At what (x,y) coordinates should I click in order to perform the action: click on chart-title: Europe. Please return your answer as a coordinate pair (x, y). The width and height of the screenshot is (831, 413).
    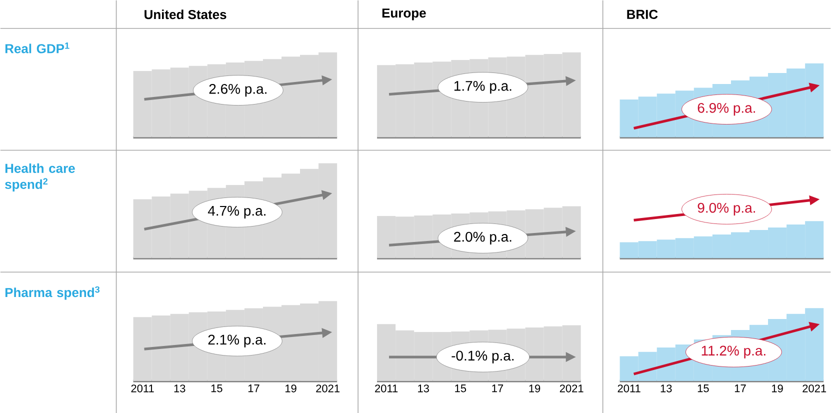
    Looking at the image, I should click on (404, 14).